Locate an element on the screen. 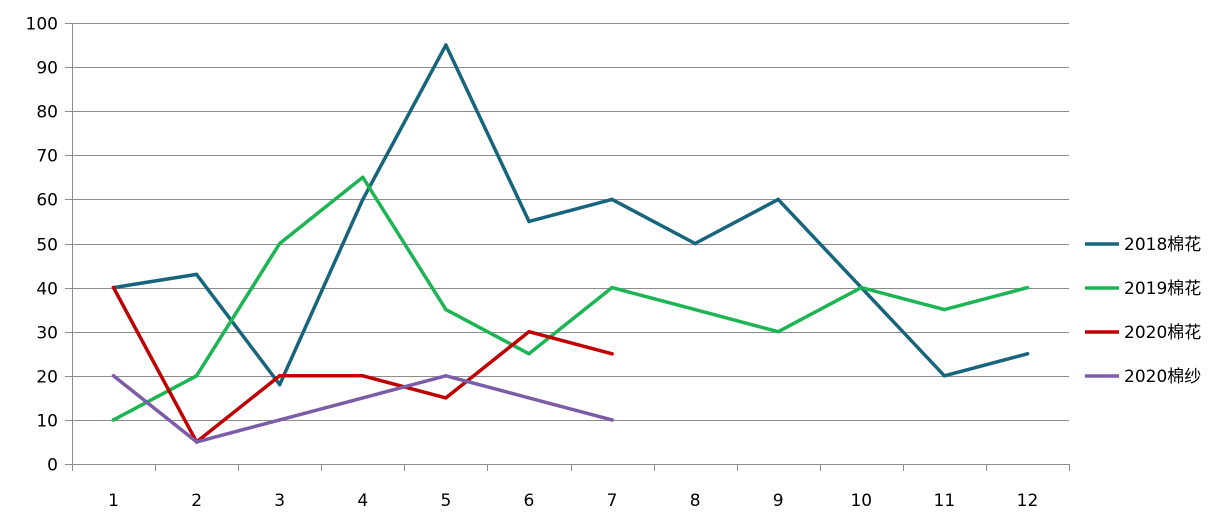 This screenshot has width=1227, height=528. y-tick-label: 10 is located at coordinates (47, 422).